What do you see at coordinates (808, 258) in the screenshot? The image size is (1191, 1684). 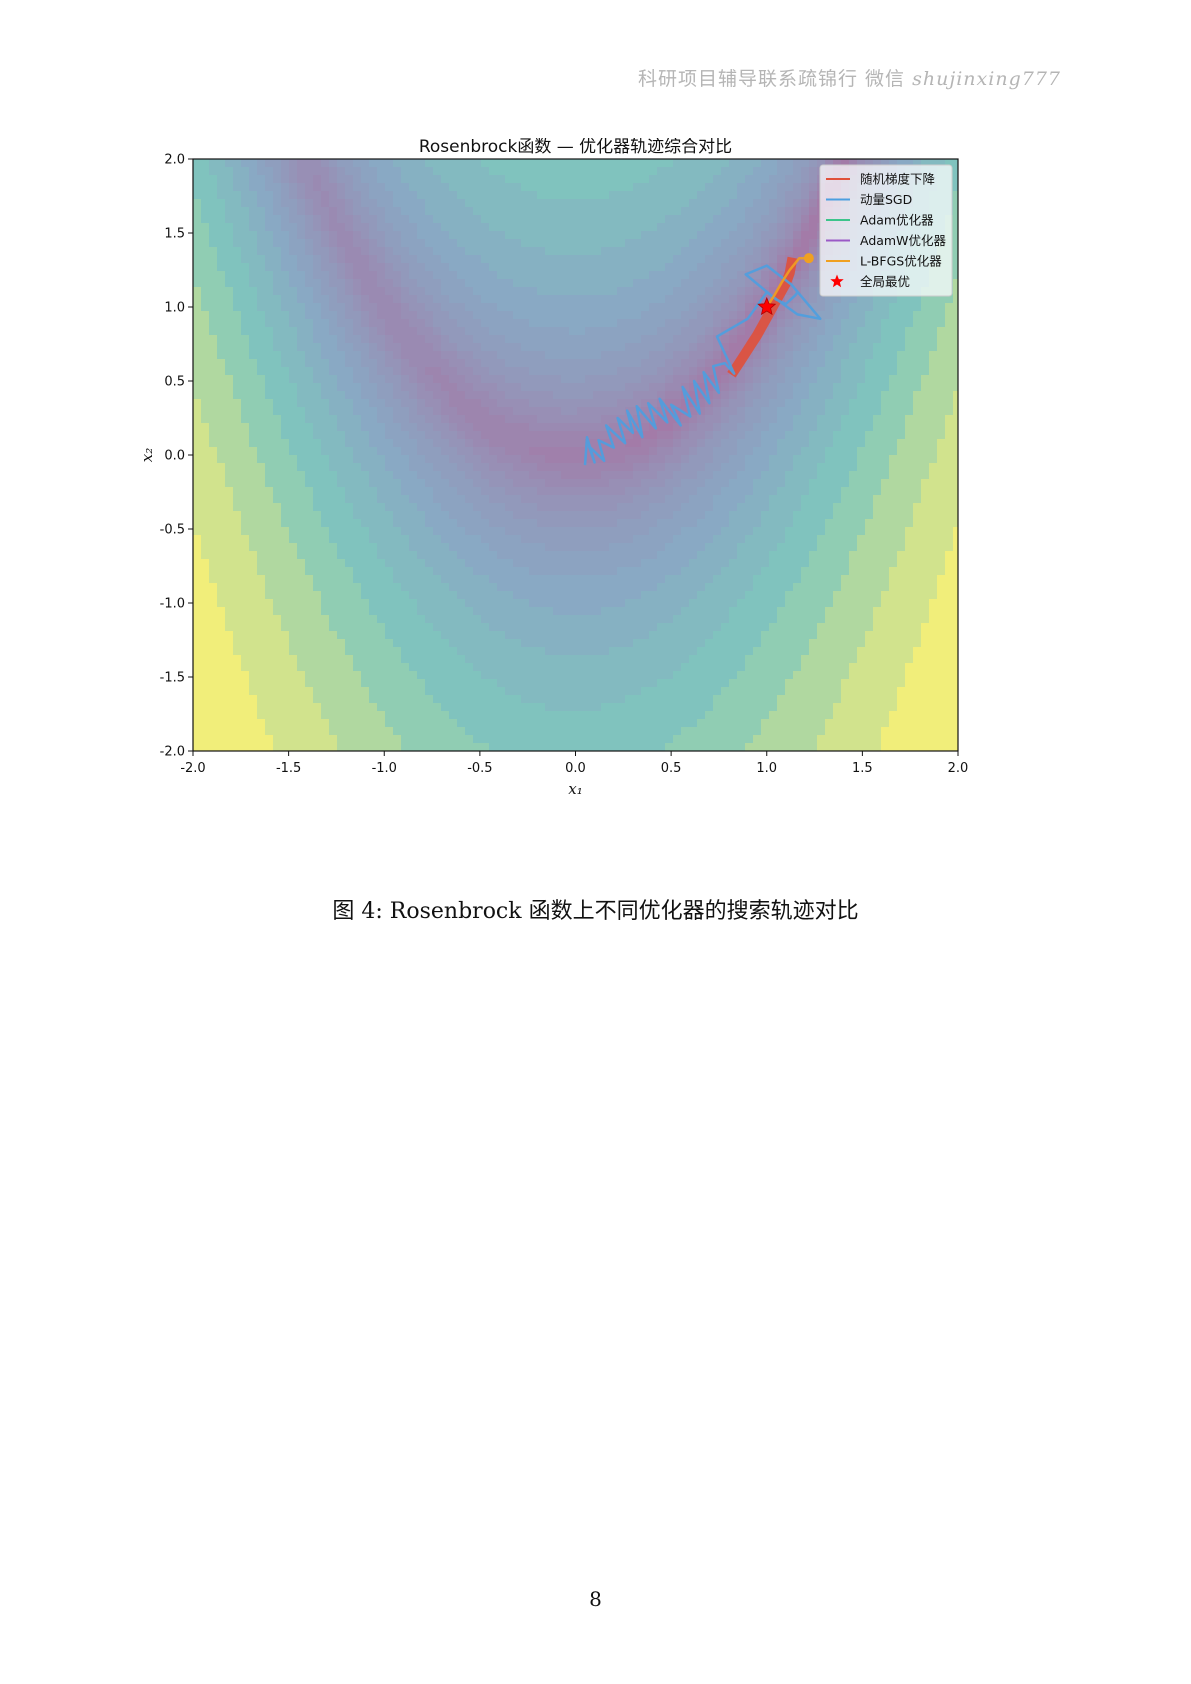 I see `series-4-start-point` at bounding box center [808, 258].